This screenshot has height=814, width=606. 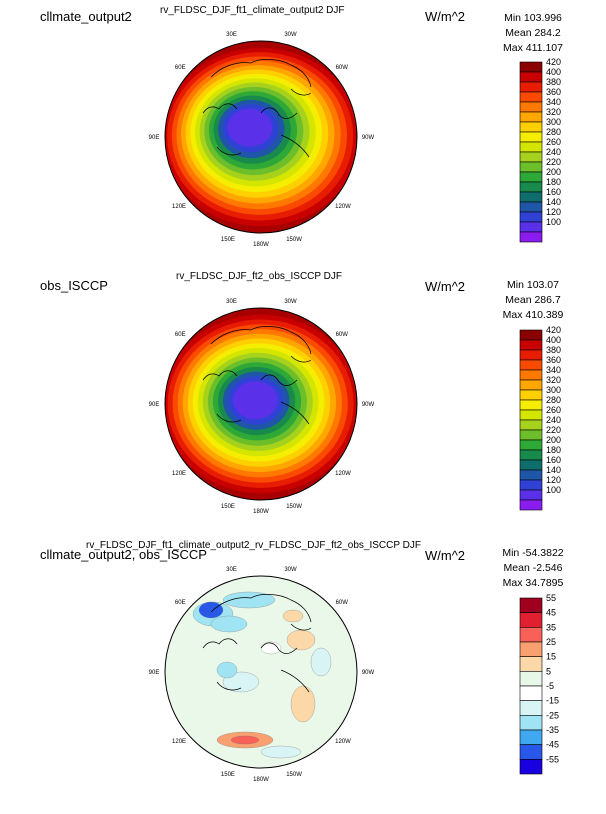 I want to click on stats-block: Min 103.996 Mean 284.2 Max 411.107, so click(x=533, y=33).